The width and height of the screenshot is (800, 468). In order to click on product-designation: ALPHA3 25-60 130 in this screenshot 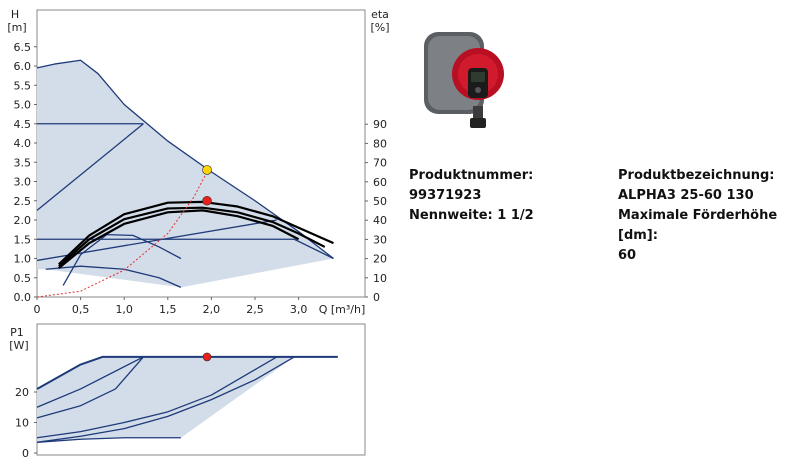, I will do `click(686, 195)`.